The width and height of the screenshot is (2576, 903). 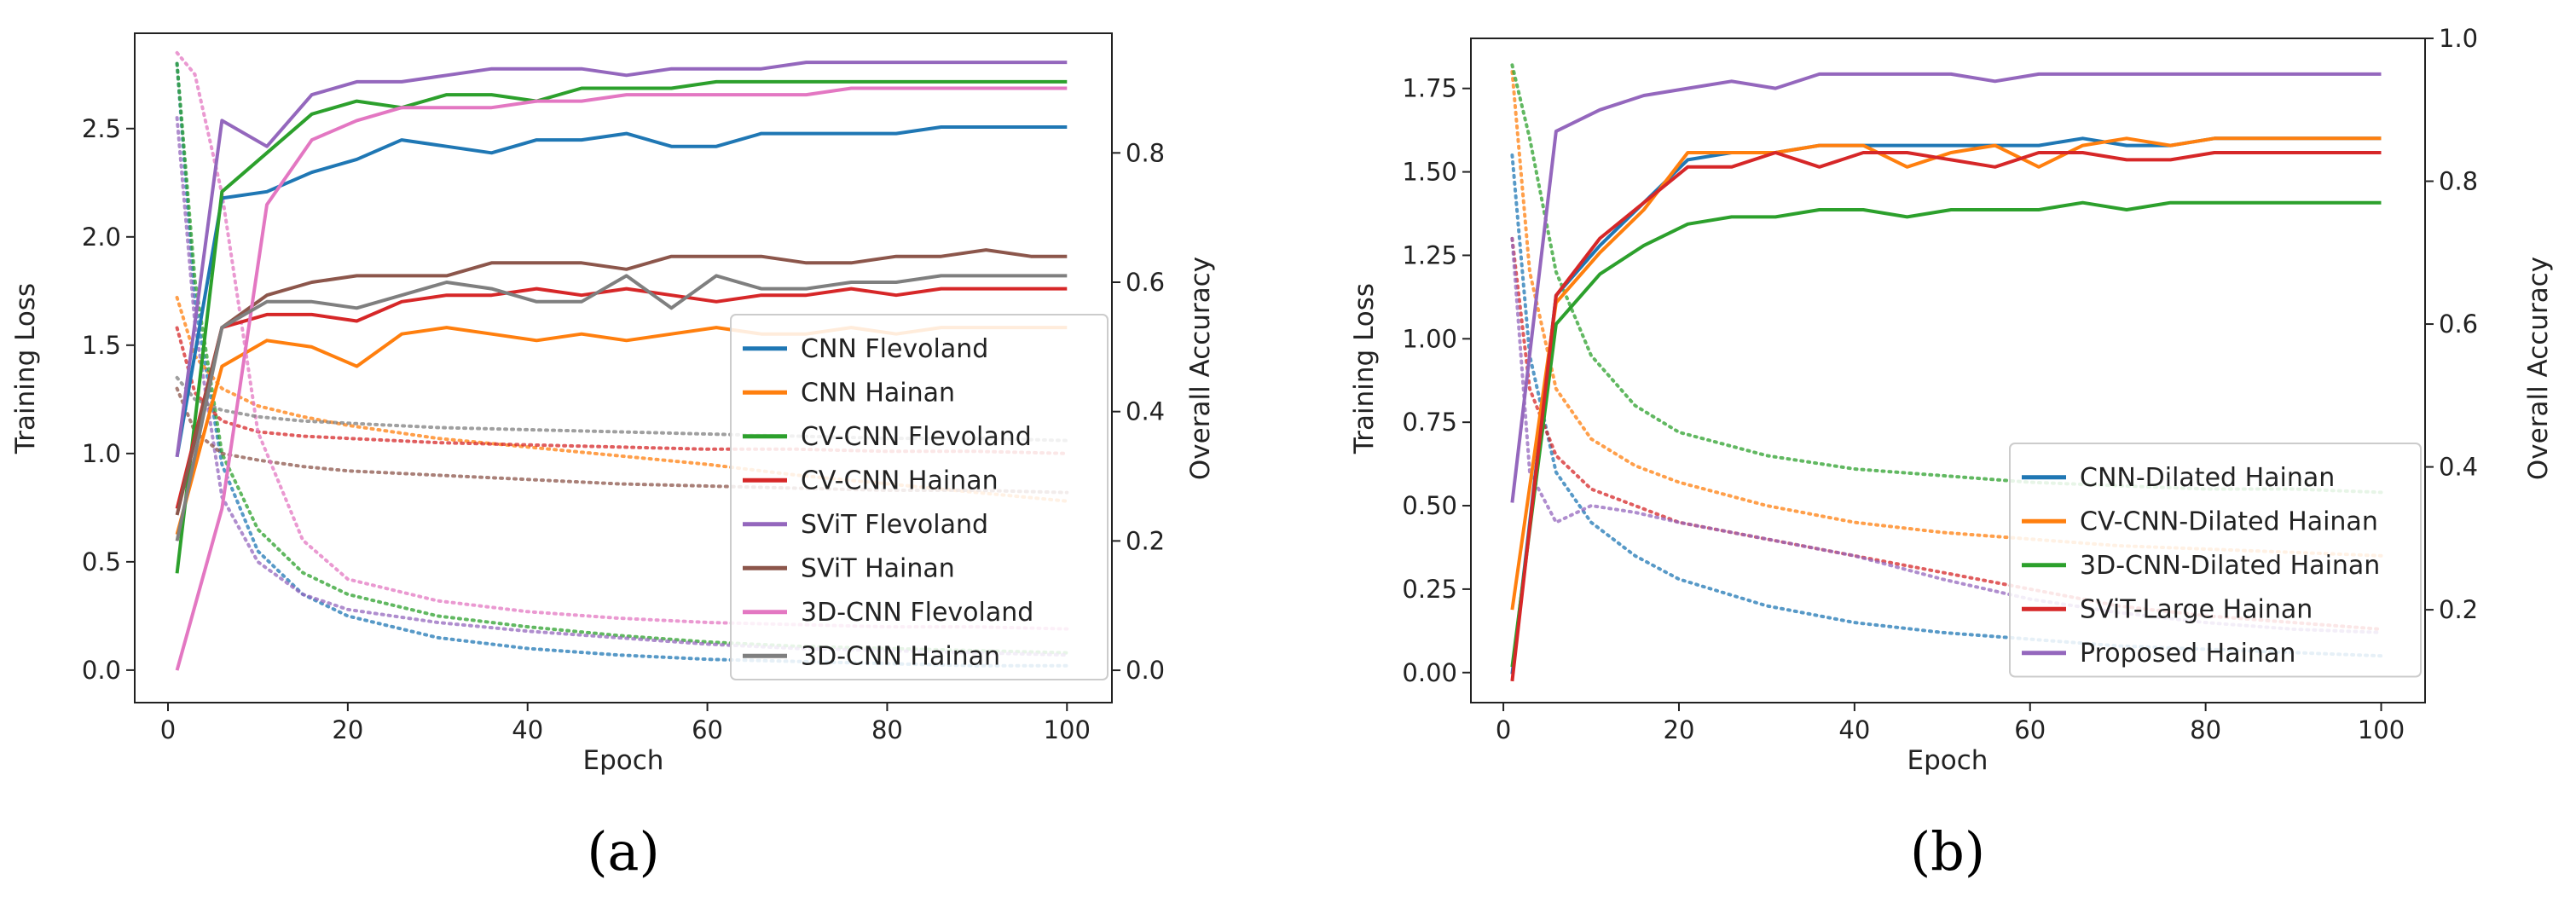 What do you see at coordinates (900, 480) in the screenshot?
I see `legend-label: CV-CNN Hainan` at bounding box center [900, 480].